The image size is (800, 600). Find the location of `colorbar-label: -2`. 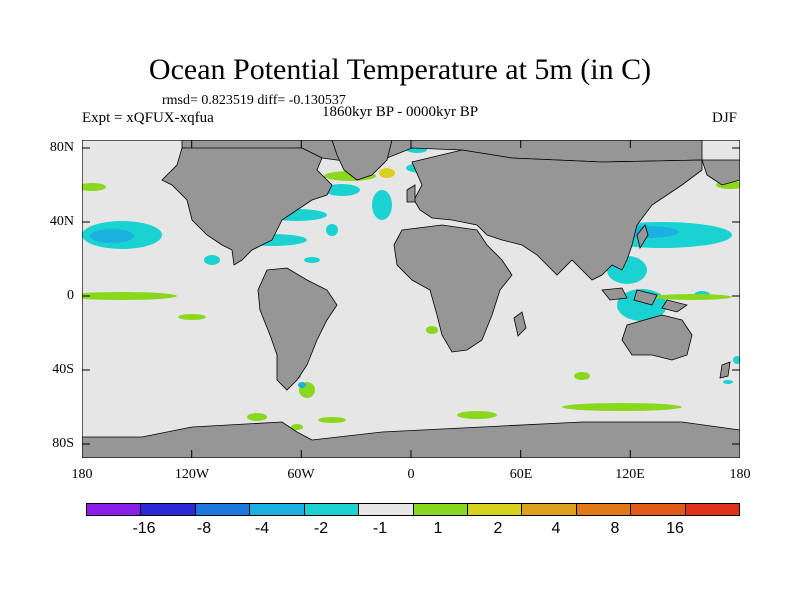

colorbar-label: -2 is located at coordinates (321, 528).